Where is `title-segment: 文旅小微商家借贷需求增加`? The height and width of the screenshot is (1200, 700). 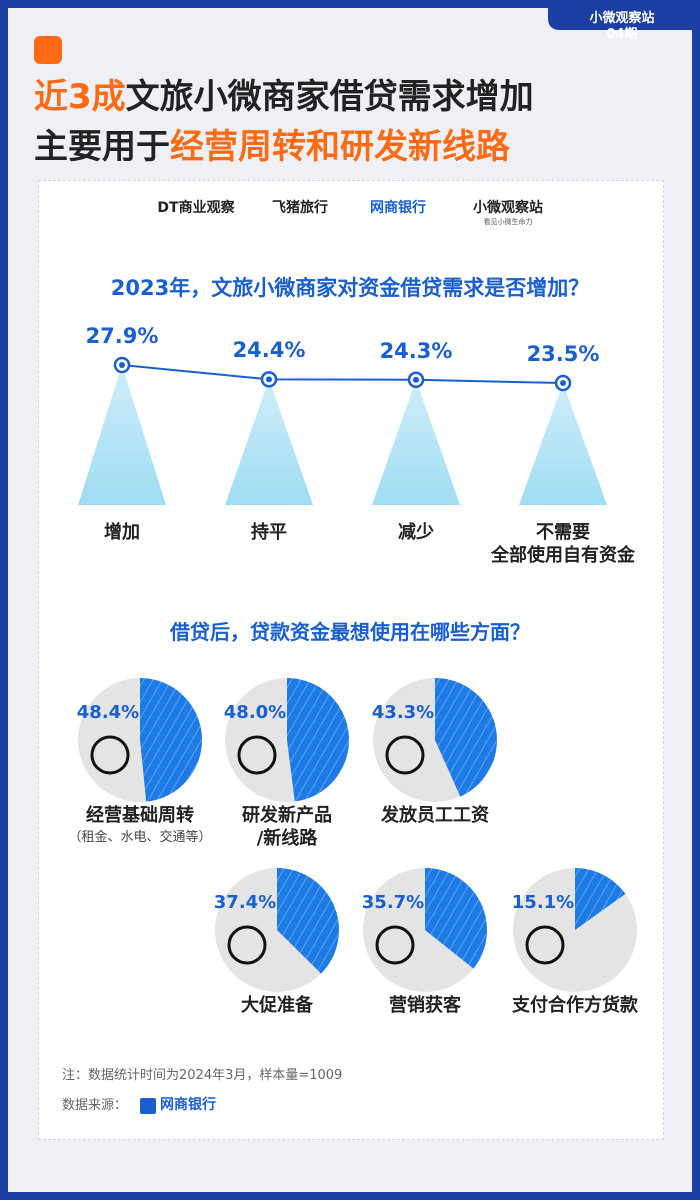 title-segment: 文旅小微商家借贷需求增加 is located at coordinates (329, 97).